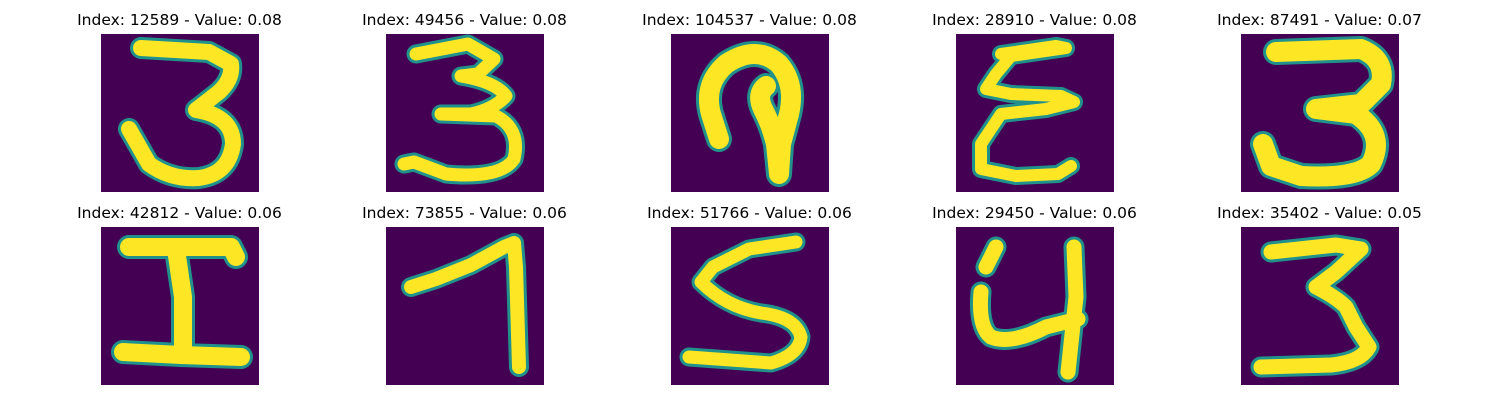 The width and height of the screenshot is (1500, 400). What do you see at coordinates (1319, 20) in the screenshot?
I see `panel-title: Index: 87491 - Value: 0.07` at bounding box center [1319, 20].